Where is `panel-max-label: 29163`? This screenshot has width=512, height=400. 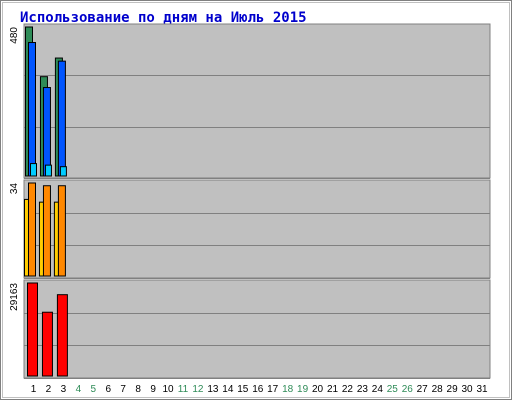
panel-max-label: 29163 is located at coordinates (14, 297).